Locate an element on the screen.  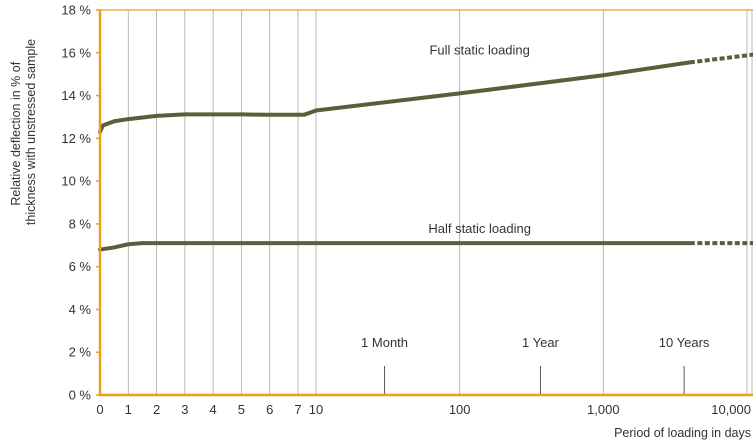
series-line-half-static-loading is located at coordinates (395, 246).